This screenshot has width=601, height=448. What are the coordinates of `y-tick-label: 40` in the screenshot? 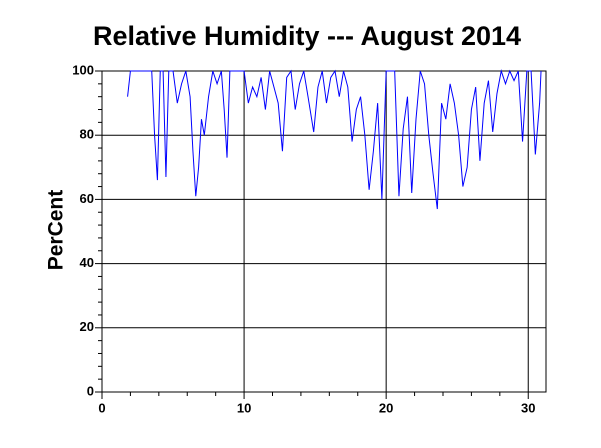 It's located at (87, 262).